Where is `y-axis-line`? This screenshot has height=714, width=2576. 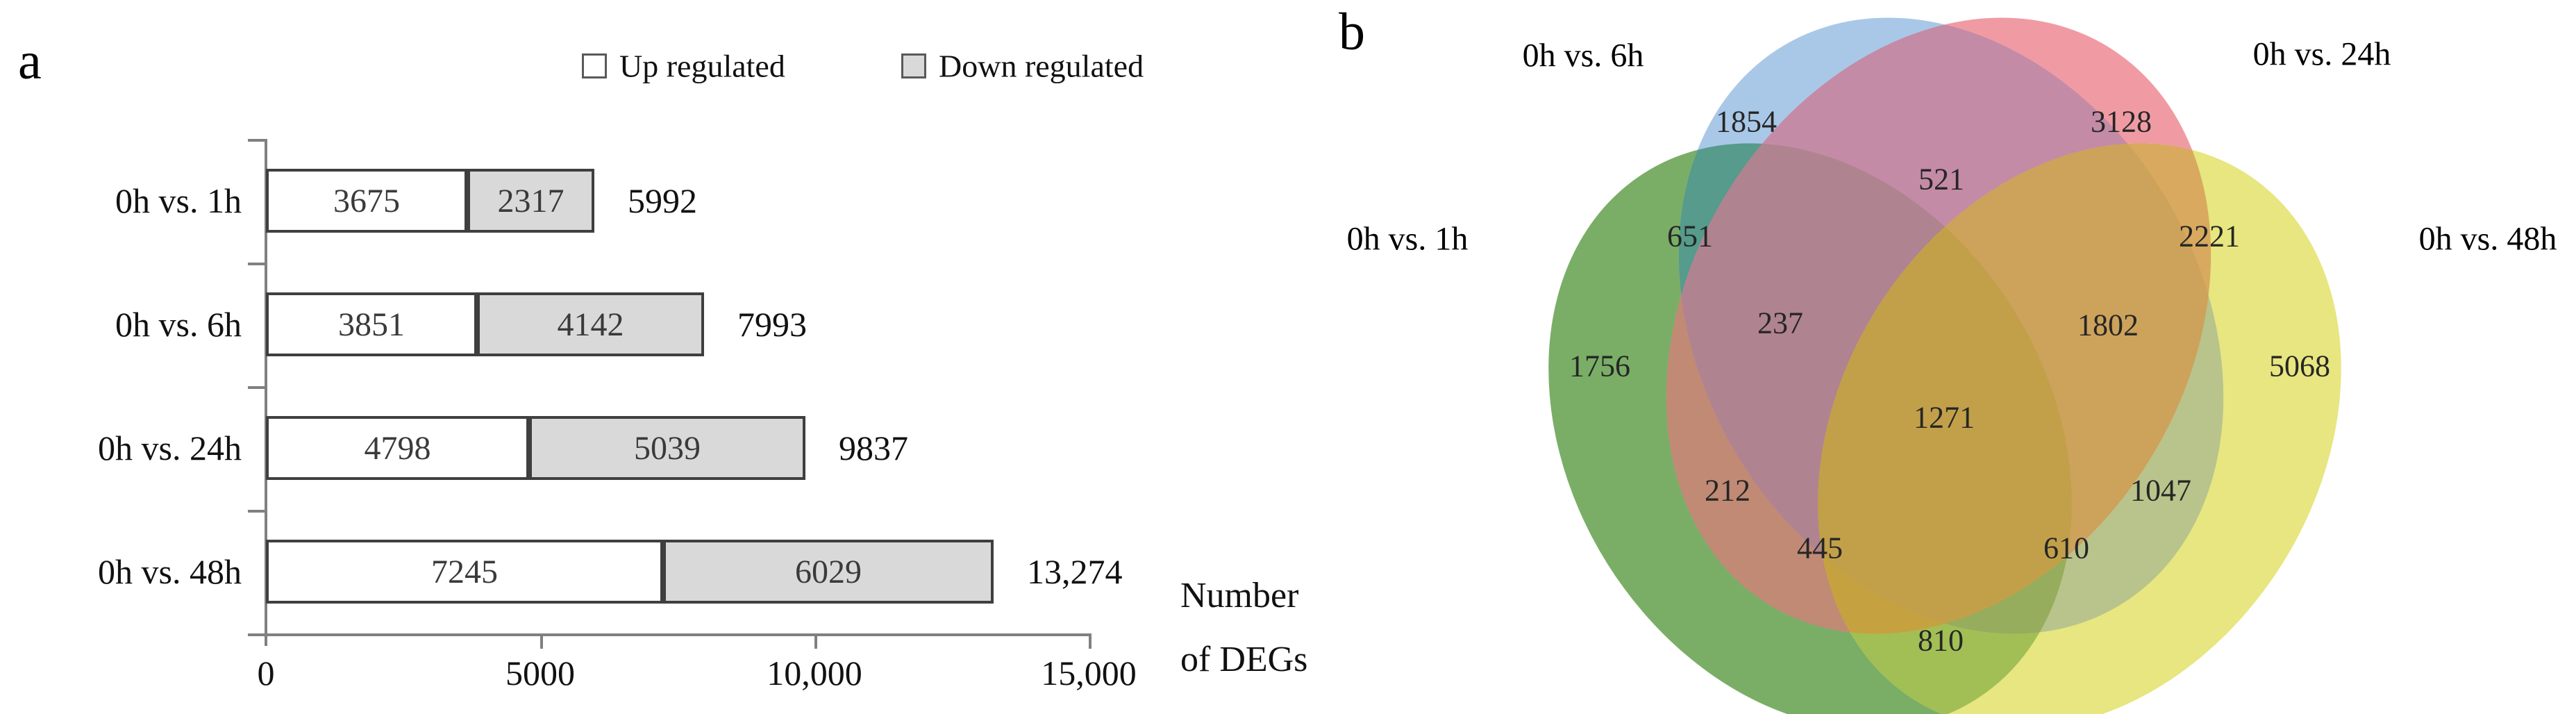
y-axis-line is located at coordinates (266, 392).